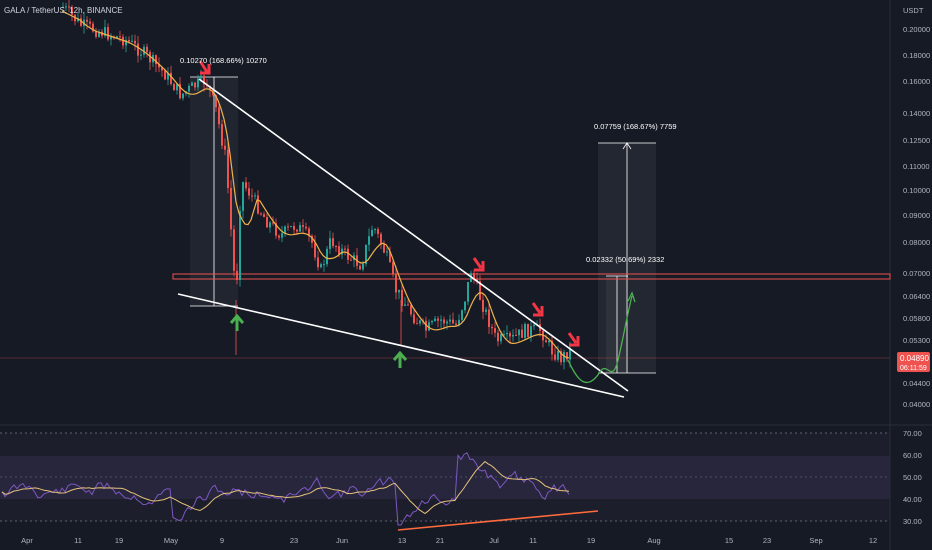  What do you see at coordinates (916, 55) in the screenshot?
I see `price-tick: 0.18000` at bounding box center [916, 55].